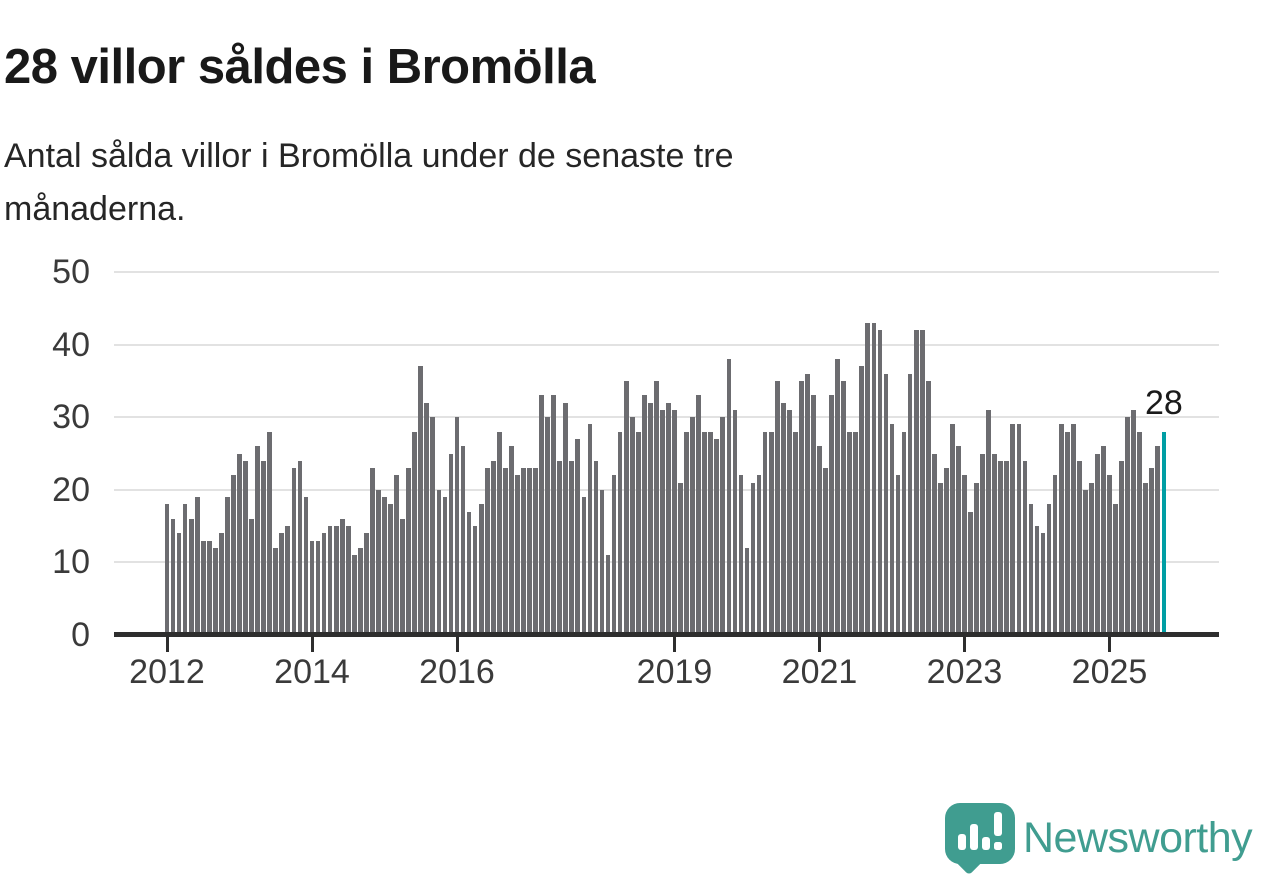 This screenshot has height=879, width=1262. Describe the element at coordinates (674, 672) in the screenshot. I see `x-axis-year-label: 2019` at that location.